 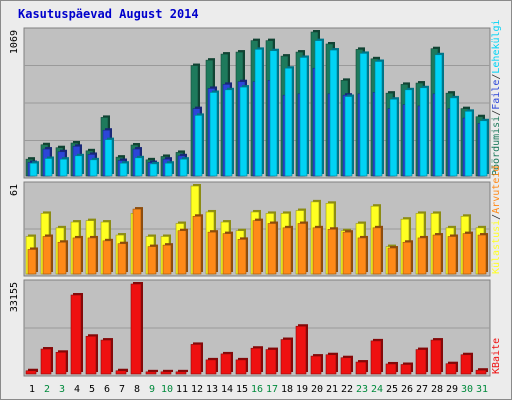 What do you see at coordinates (154, 169) in the screenshot?
I see `bar-lehekülgi-day-9` at bounding box center [154, 169].